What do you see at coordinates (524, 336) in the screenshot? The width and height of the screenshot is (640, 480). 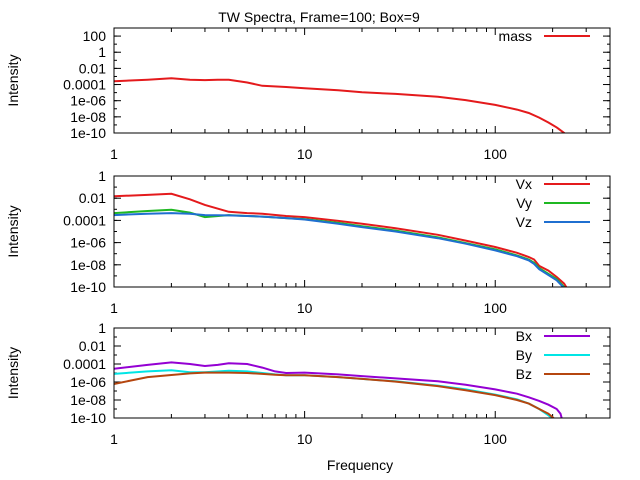 I see `legend-label-bx: Bx` at bounding box center [524, 336].